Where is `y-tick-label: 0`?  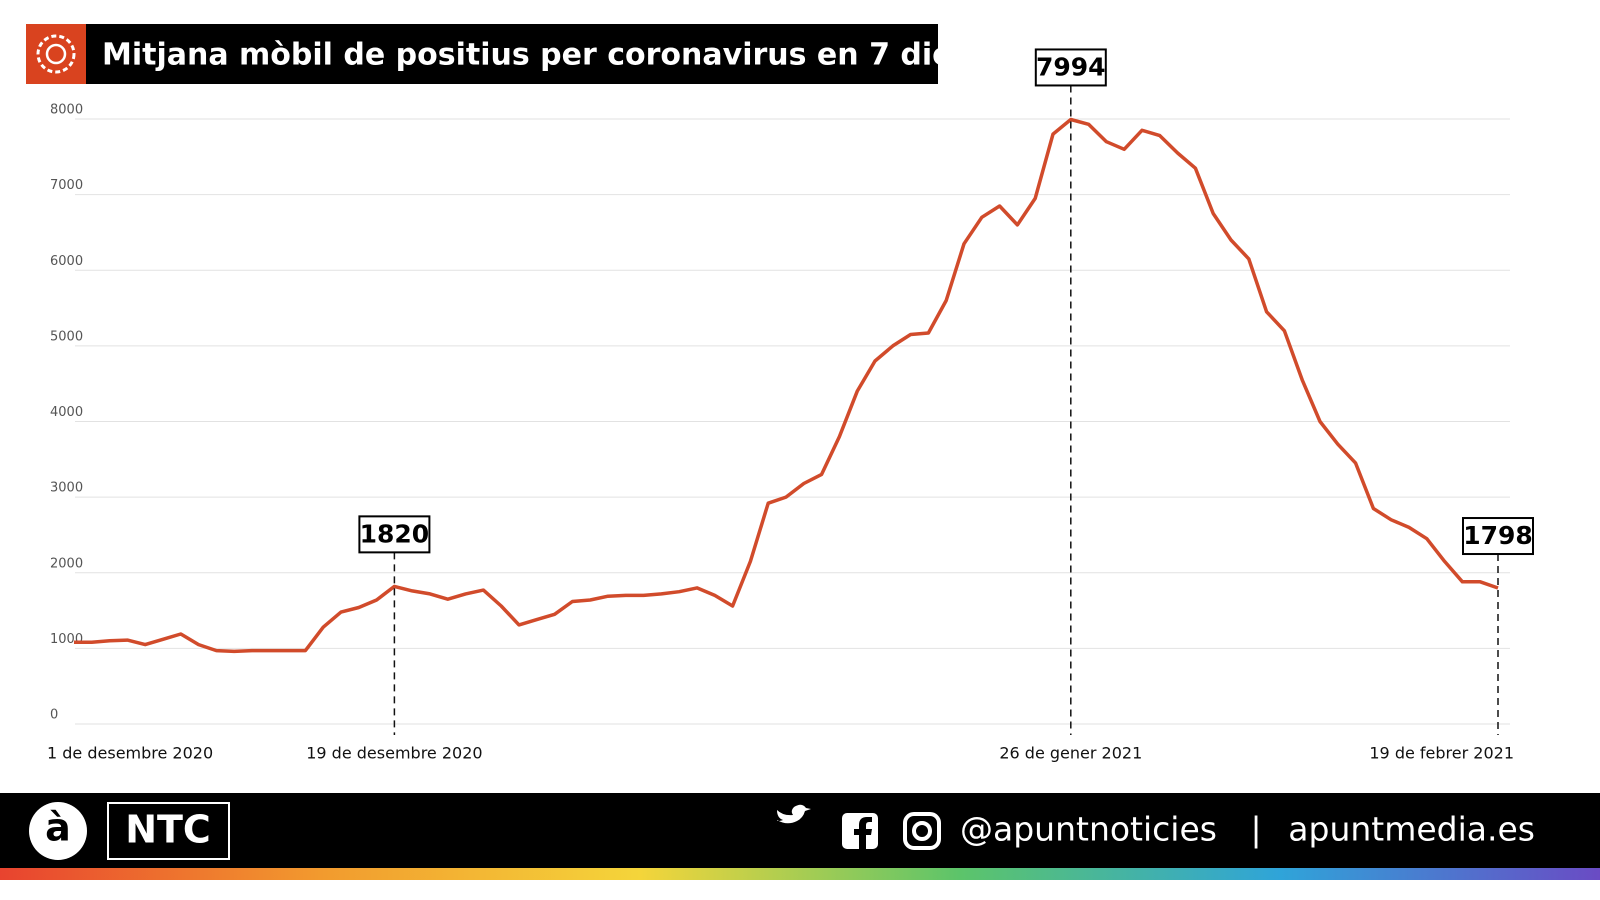 y-tick-label: 0 is located at coordinates (54, 715).